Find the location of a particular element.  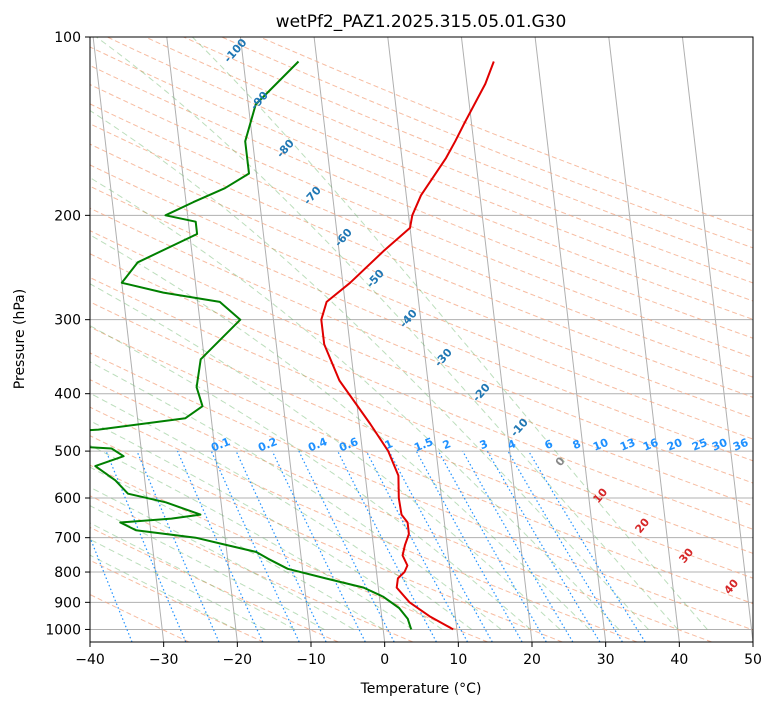

x-tick-label: −10 is located at coordinates (311, 660).